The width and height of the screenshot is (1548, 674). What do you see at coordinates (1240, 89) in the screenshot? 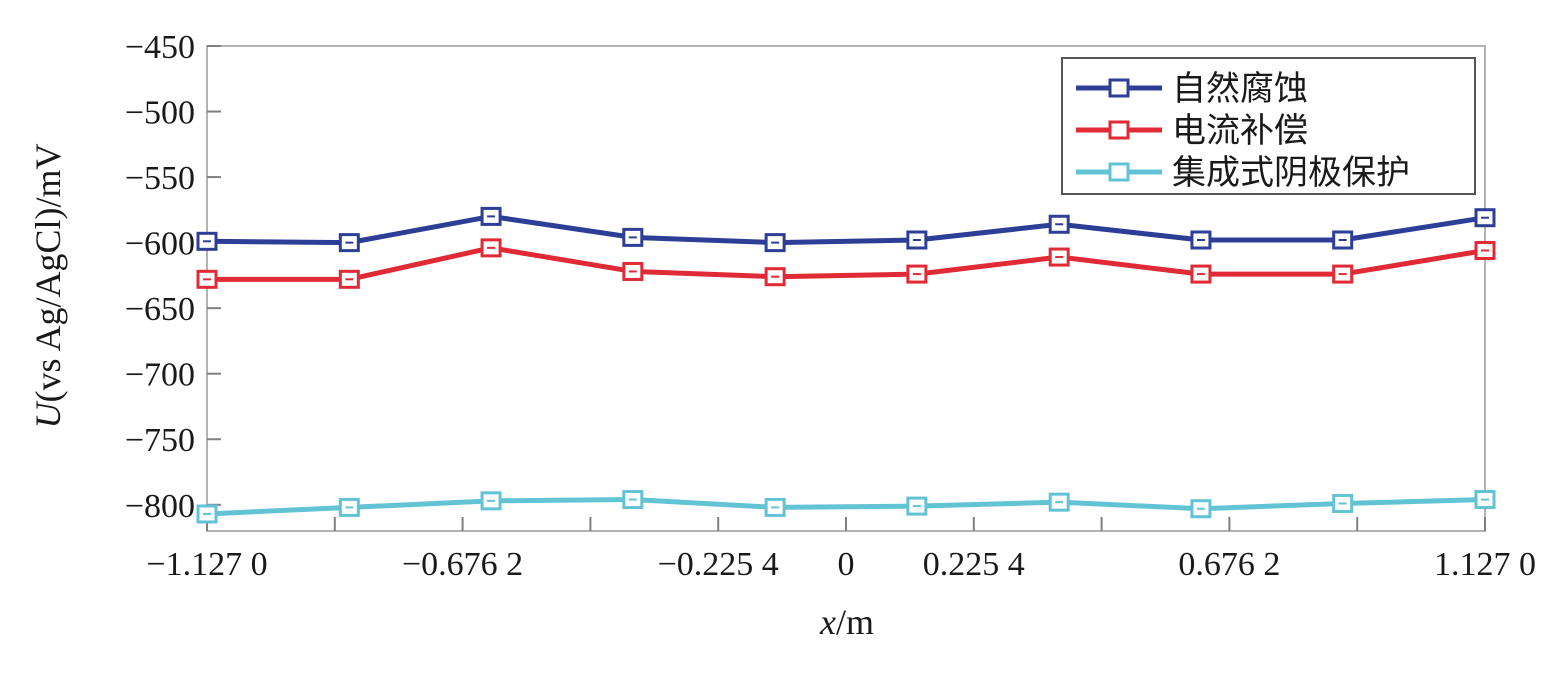
I see `legend-label: 自然腐蚀` at bounding box center [1240, 89].